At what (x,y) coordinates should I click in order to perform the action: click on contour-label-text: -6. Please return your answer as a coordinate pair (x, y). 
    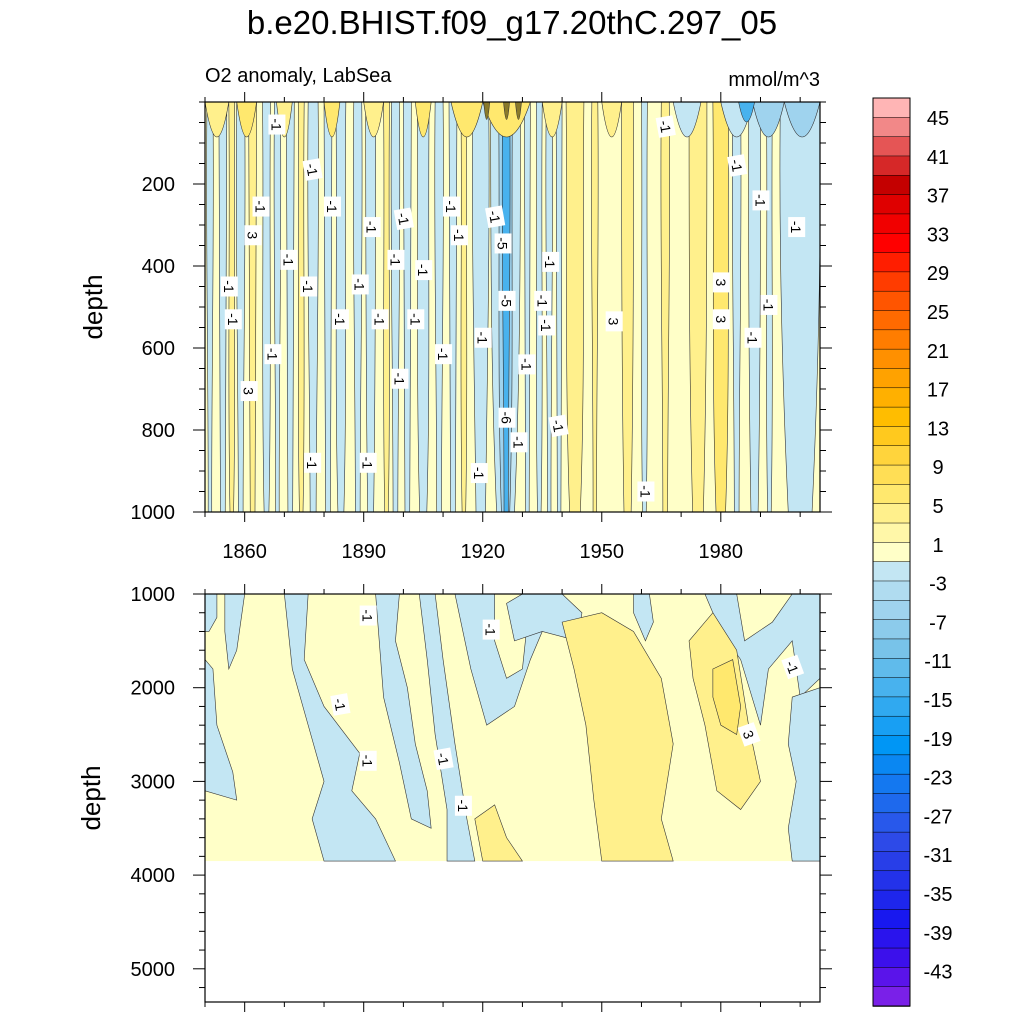
    Looking at the image, I should click on (507, 417).